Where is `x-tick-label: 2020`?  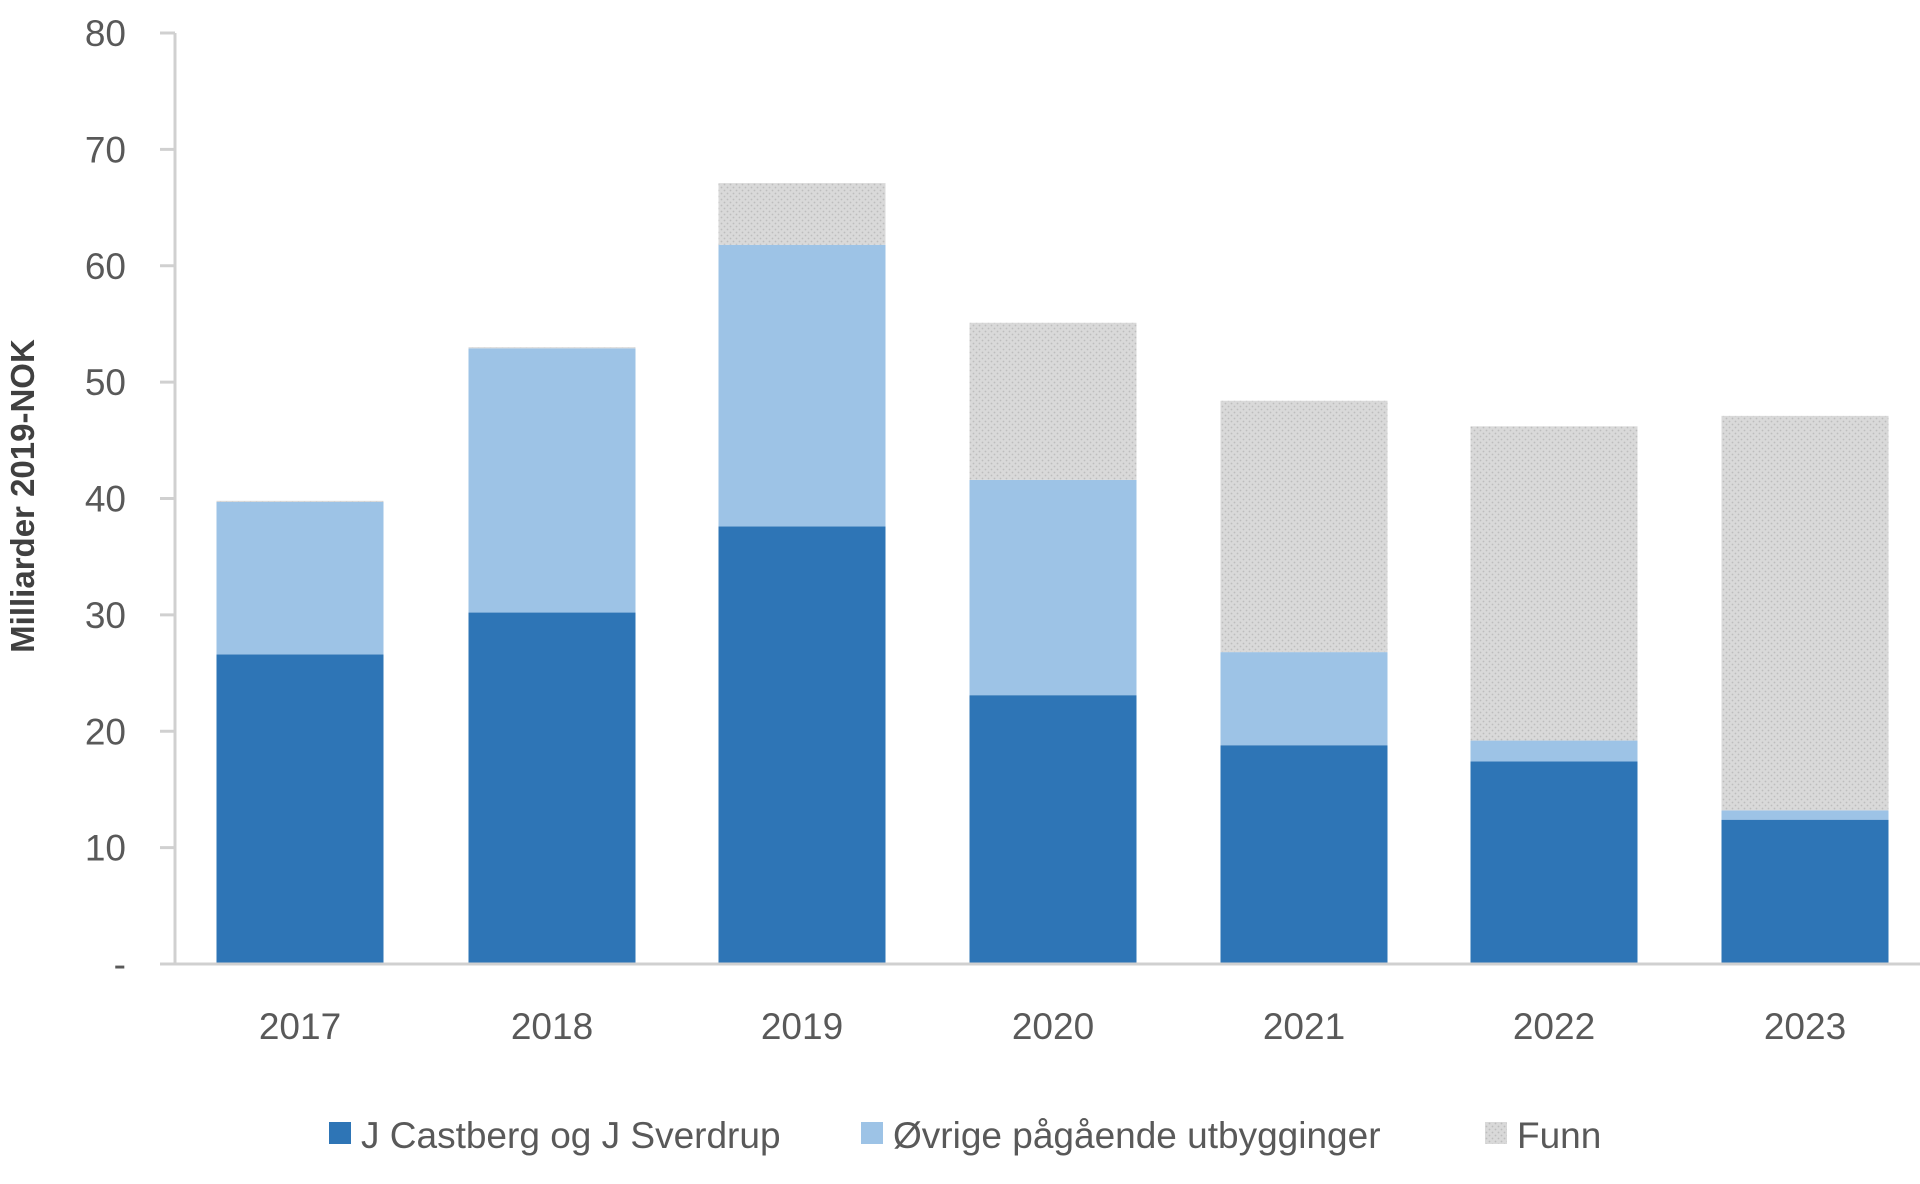 x-tick-label: 2020 is located at coordinates (1053, 1026).